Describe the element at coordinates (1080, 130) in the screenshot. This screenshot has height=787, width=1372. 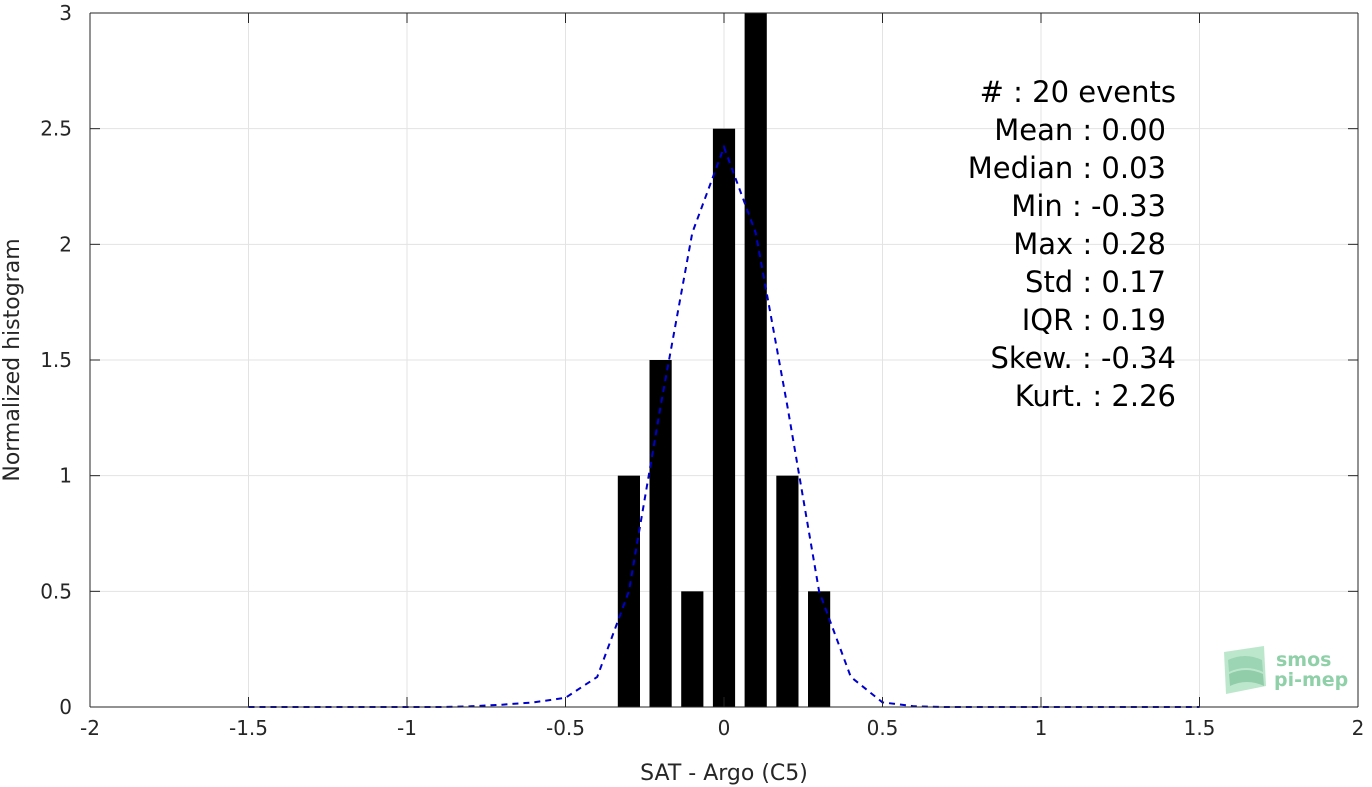
I see `stat-line: Mean : 0.00` at that location.